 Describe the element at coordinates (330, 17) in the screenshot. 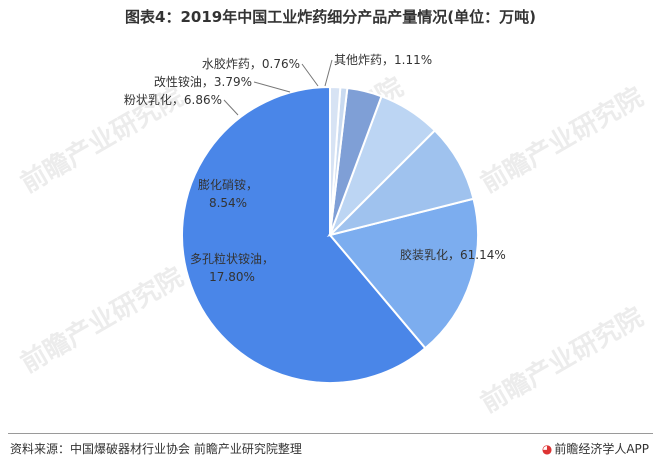

I see `chart-title: 图表4：2019年中国工业炸药细分产品产量情况(单位：万吨)` at that location.